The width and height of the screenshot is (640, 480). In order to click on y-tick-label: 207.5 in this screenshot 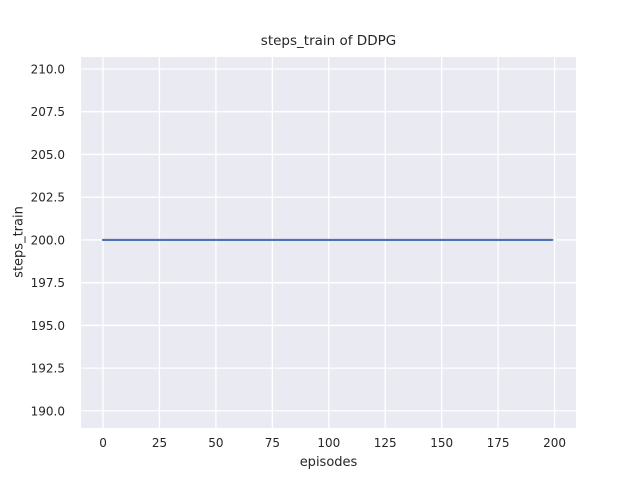, I will do `click(48, 112)`.